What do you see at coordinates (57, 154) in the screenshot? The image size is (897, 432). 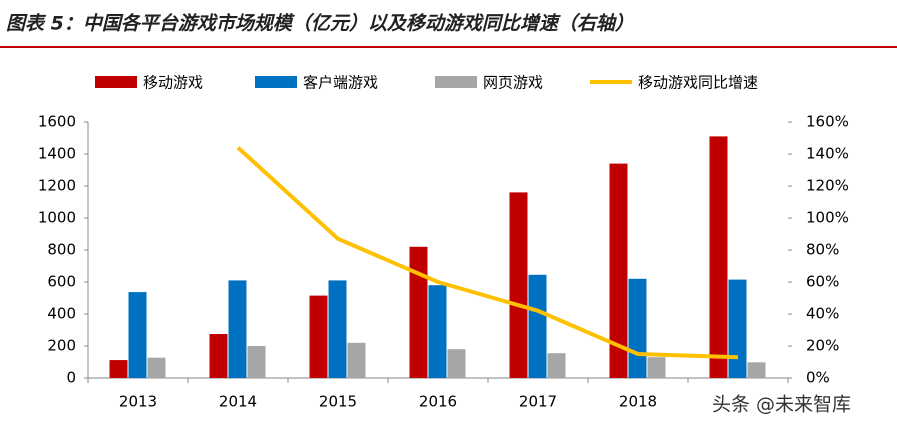 I see `y-tick-label: 1400` at bounding box center [57, 154].